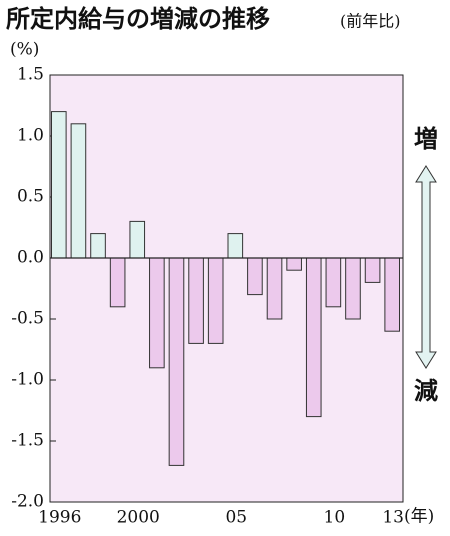 The image size is (450, 536). What do you see at coordinates (27, 441) in the screenshot?
I see `y-tick-label: -1.5` at bounding box center [27, 441].